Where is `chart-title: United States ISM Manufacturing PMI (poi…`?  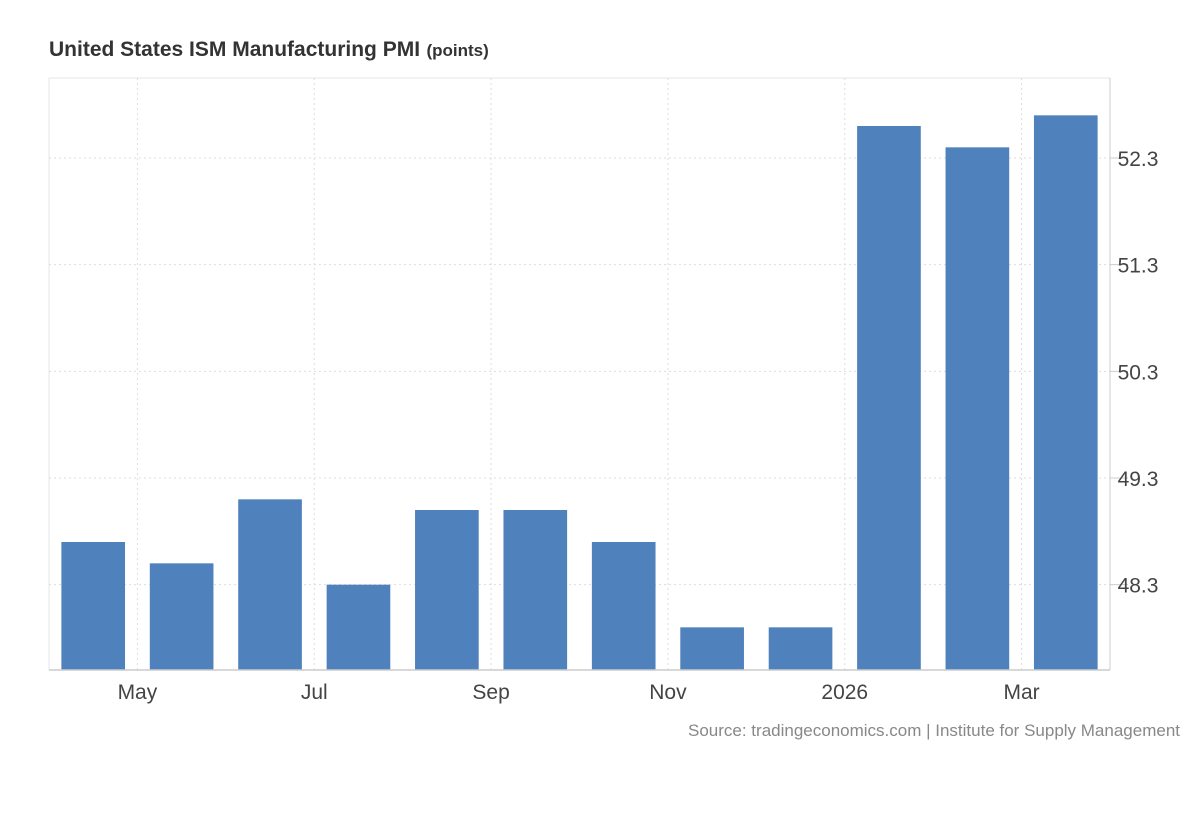 chart-title: United States ISM Manufacturing PMI (poi… is located at coordinates (269, 50).